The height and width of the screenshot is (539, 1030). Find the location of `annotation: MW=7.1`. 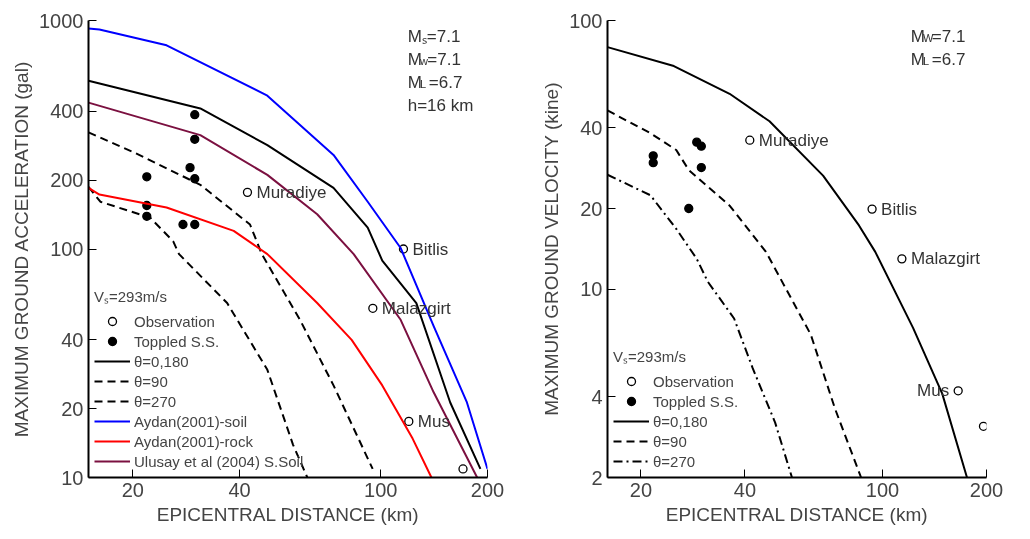

annotation: MW=7.1 is located at coordinates (938, 37).